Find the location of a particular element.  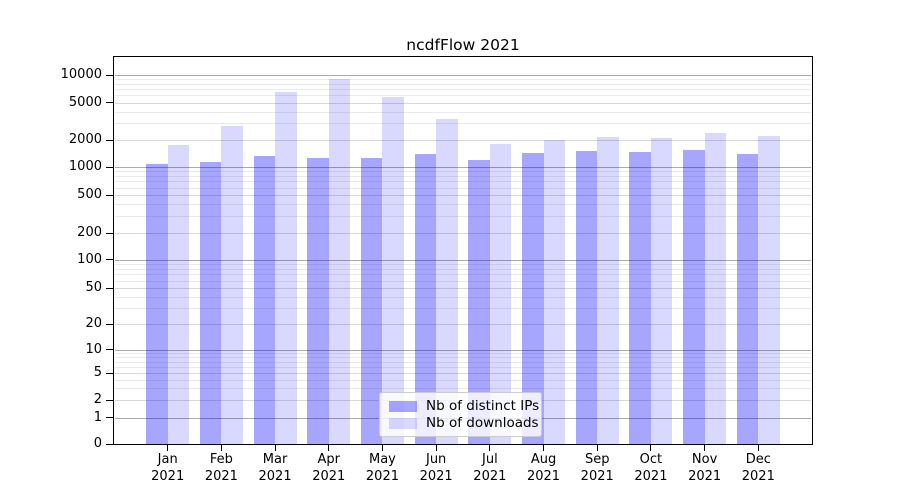

x-tick-month: Feb is located at coordinates (221, 459).